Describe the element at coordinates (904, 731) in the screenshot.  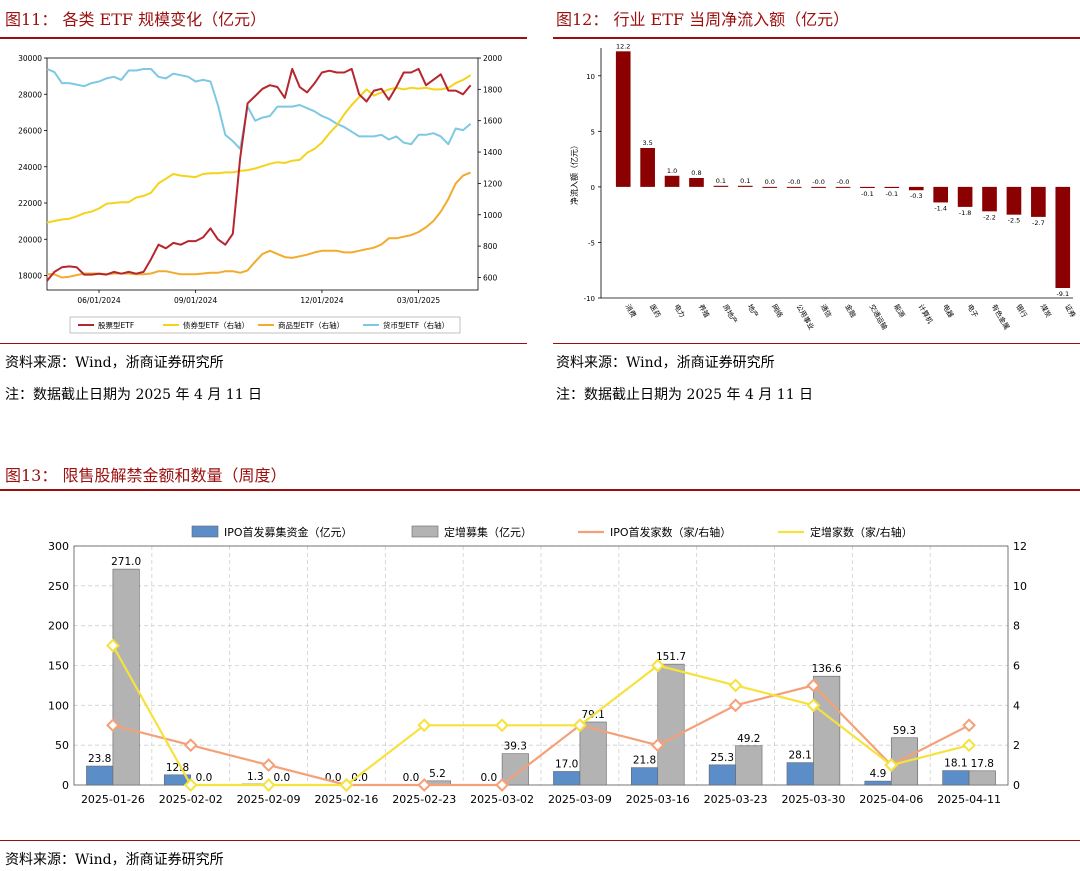
I see `fig13-placement-value-label: 59.3` at that location.